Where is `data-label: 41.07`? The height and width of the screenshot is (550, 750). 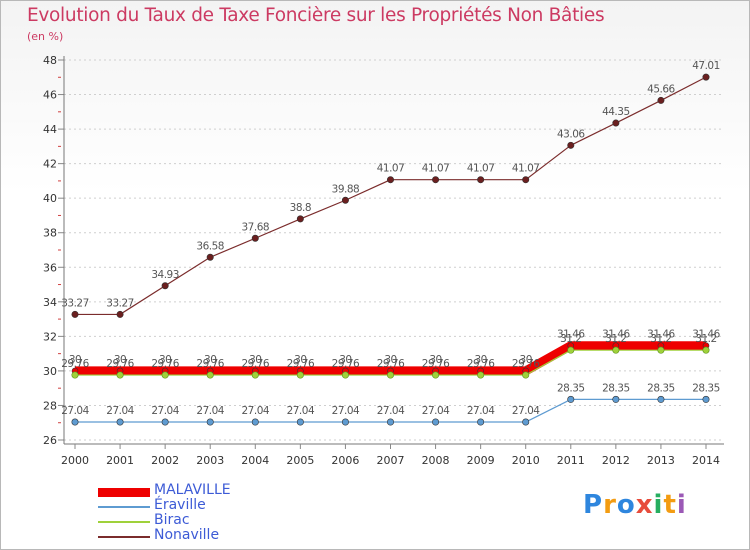 data-label: 41.07 is located at coordinates (481, 169).